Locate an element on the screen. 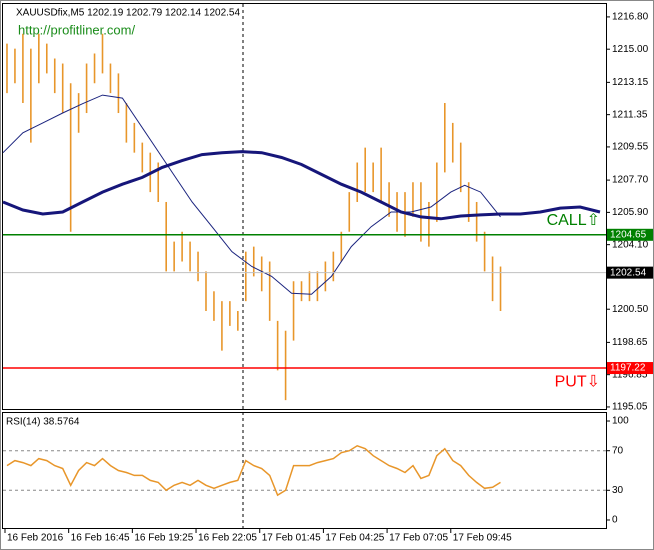 The height and width of the screenshot is (550, 654). x-tick-label: 17 Feb 09:45 is located at coordinates (482, 538).